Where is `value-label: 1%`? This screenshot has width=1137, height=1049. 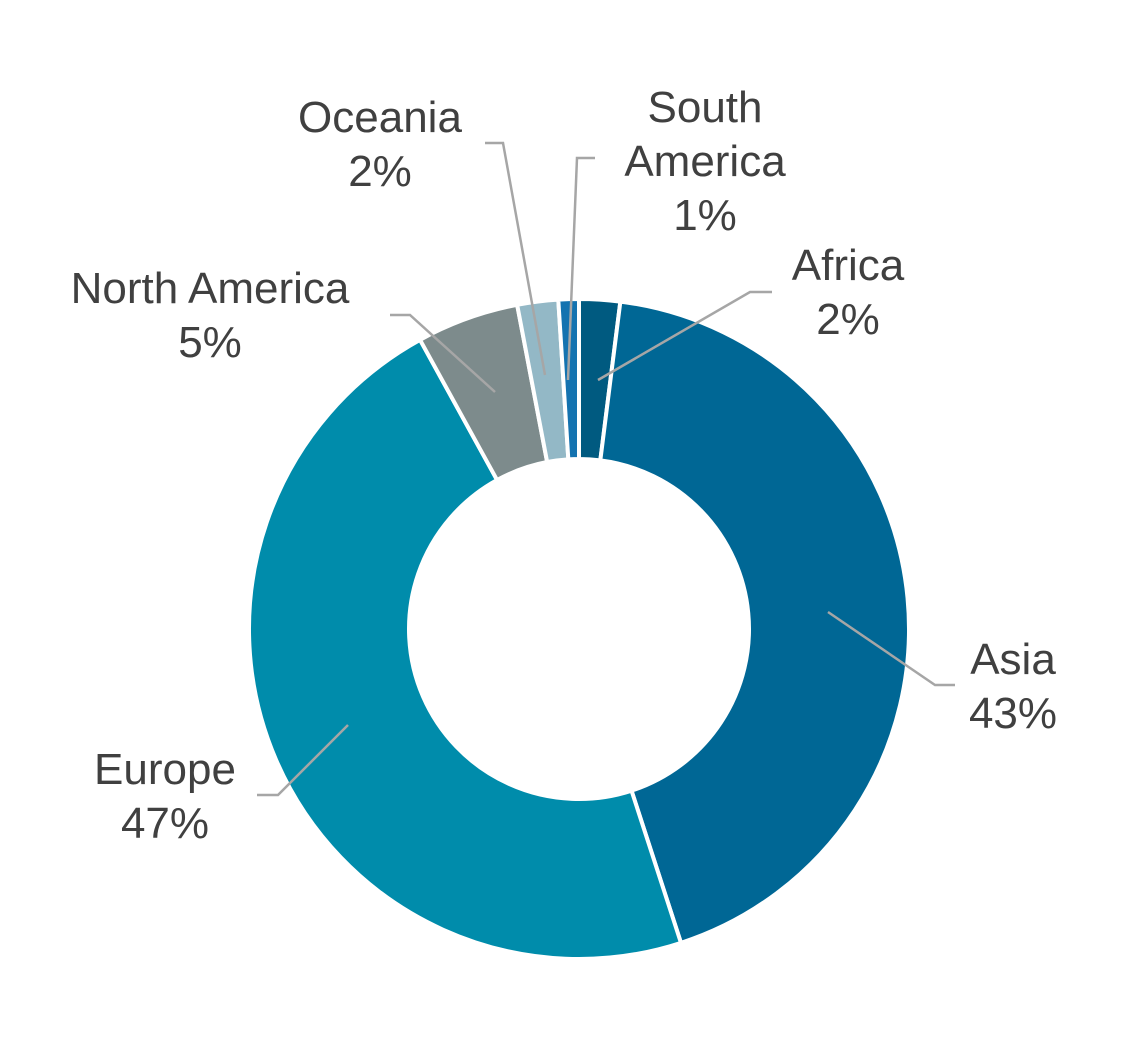 value-label: 1% is located at coordinates (705, 215).